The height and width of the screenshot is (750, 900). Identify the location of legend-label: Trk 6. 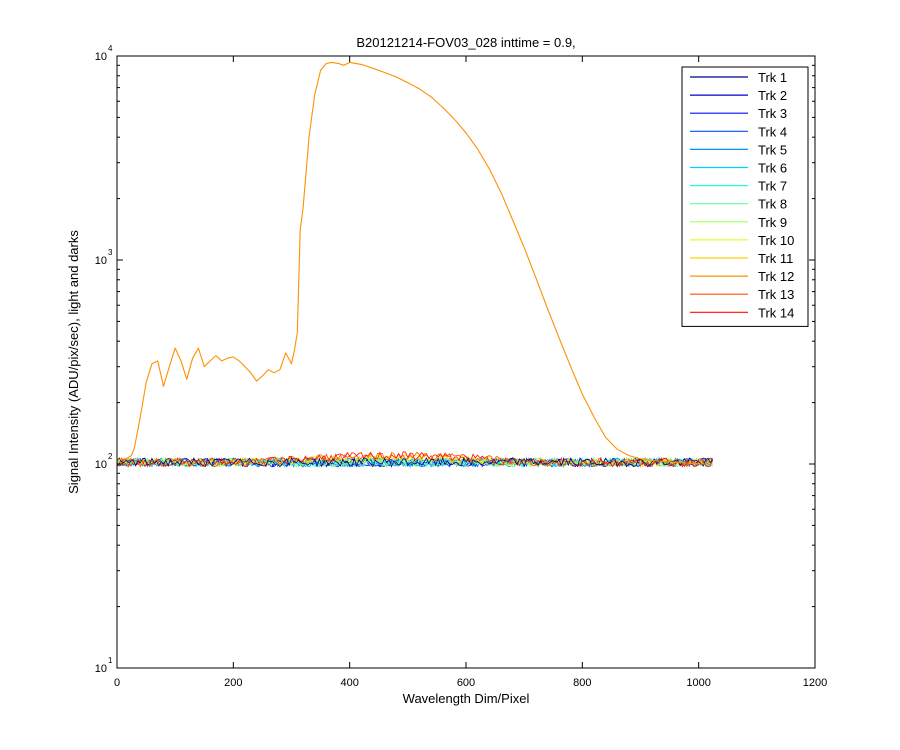
(772, 168).